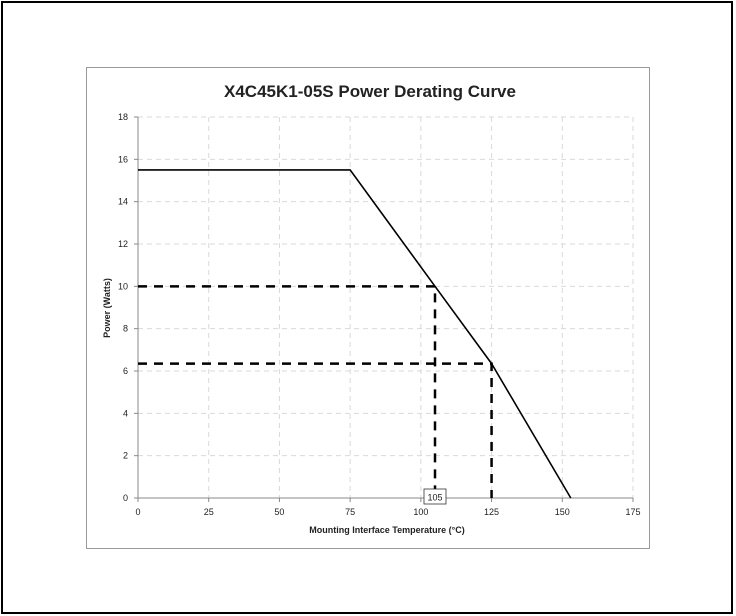 This screenshot has width=736, height=616. Describe the element at coordinates (125, 413) in the screenshot. I see `y-tick-label: 4` at that location.